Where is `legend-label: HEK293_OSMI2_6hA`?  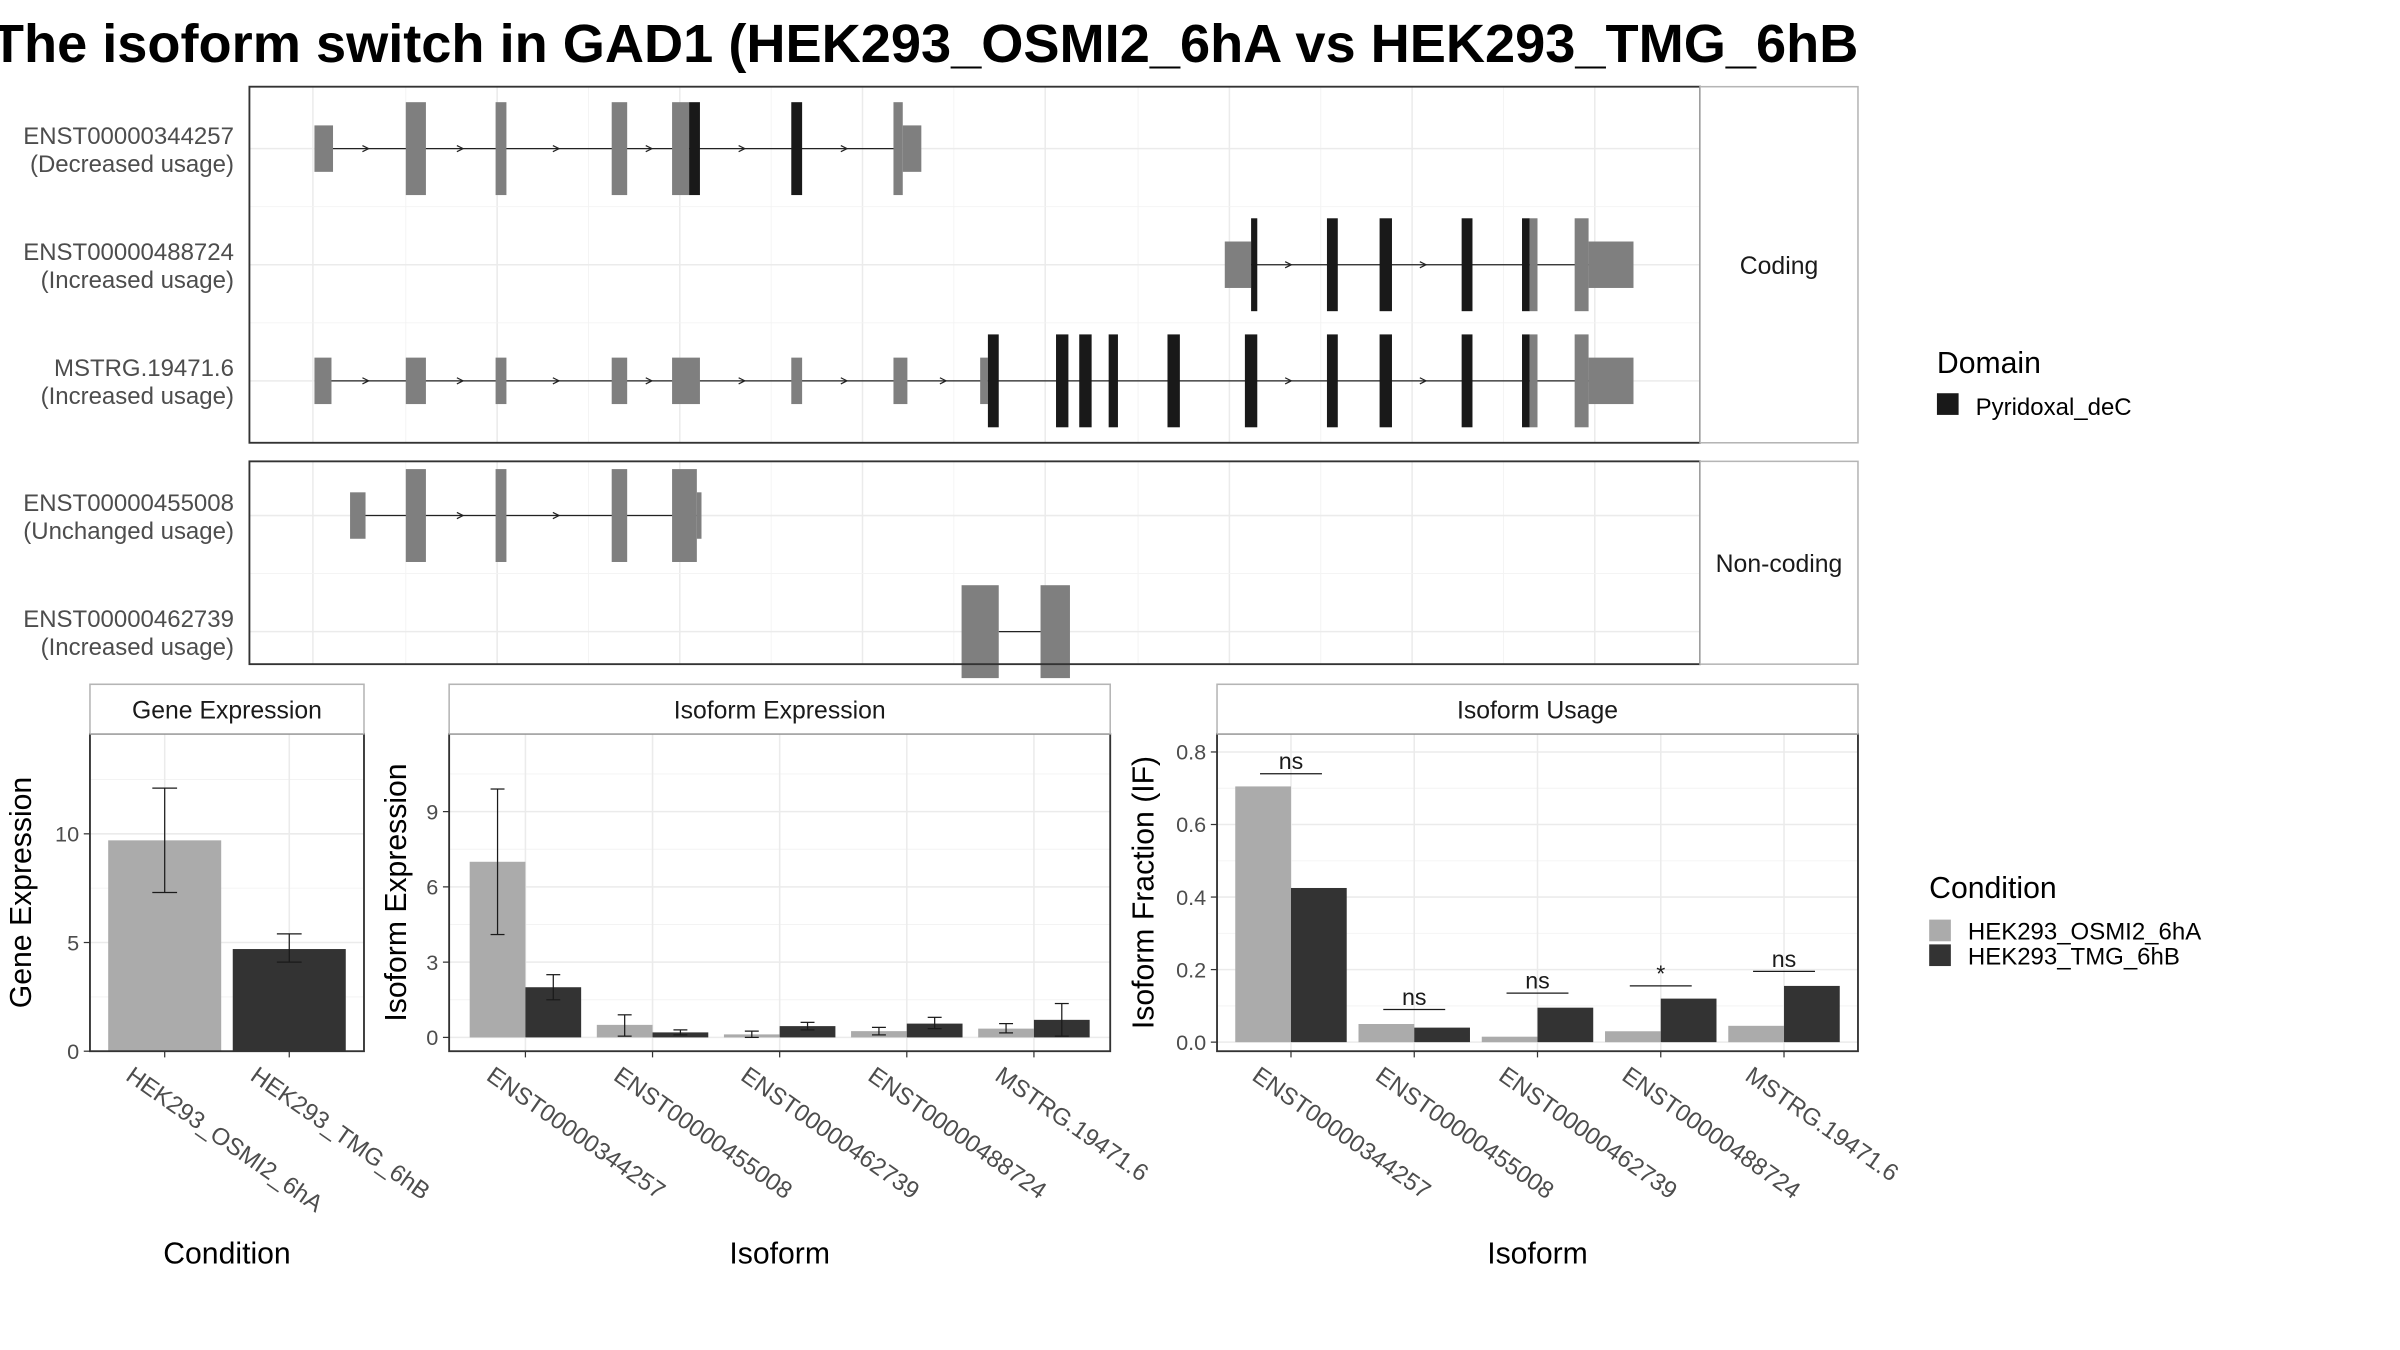
legend-label: HEK293_OSMI2_6hA is located at coordinates (2084, 932).